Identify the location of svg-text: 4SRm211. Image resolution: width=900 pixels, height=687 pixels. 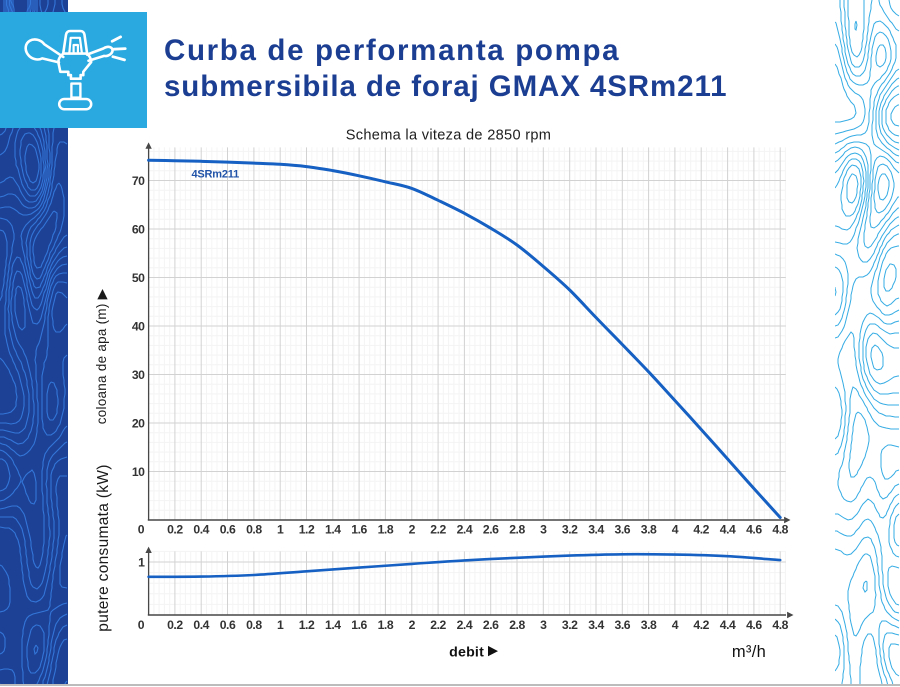
(216, 174).